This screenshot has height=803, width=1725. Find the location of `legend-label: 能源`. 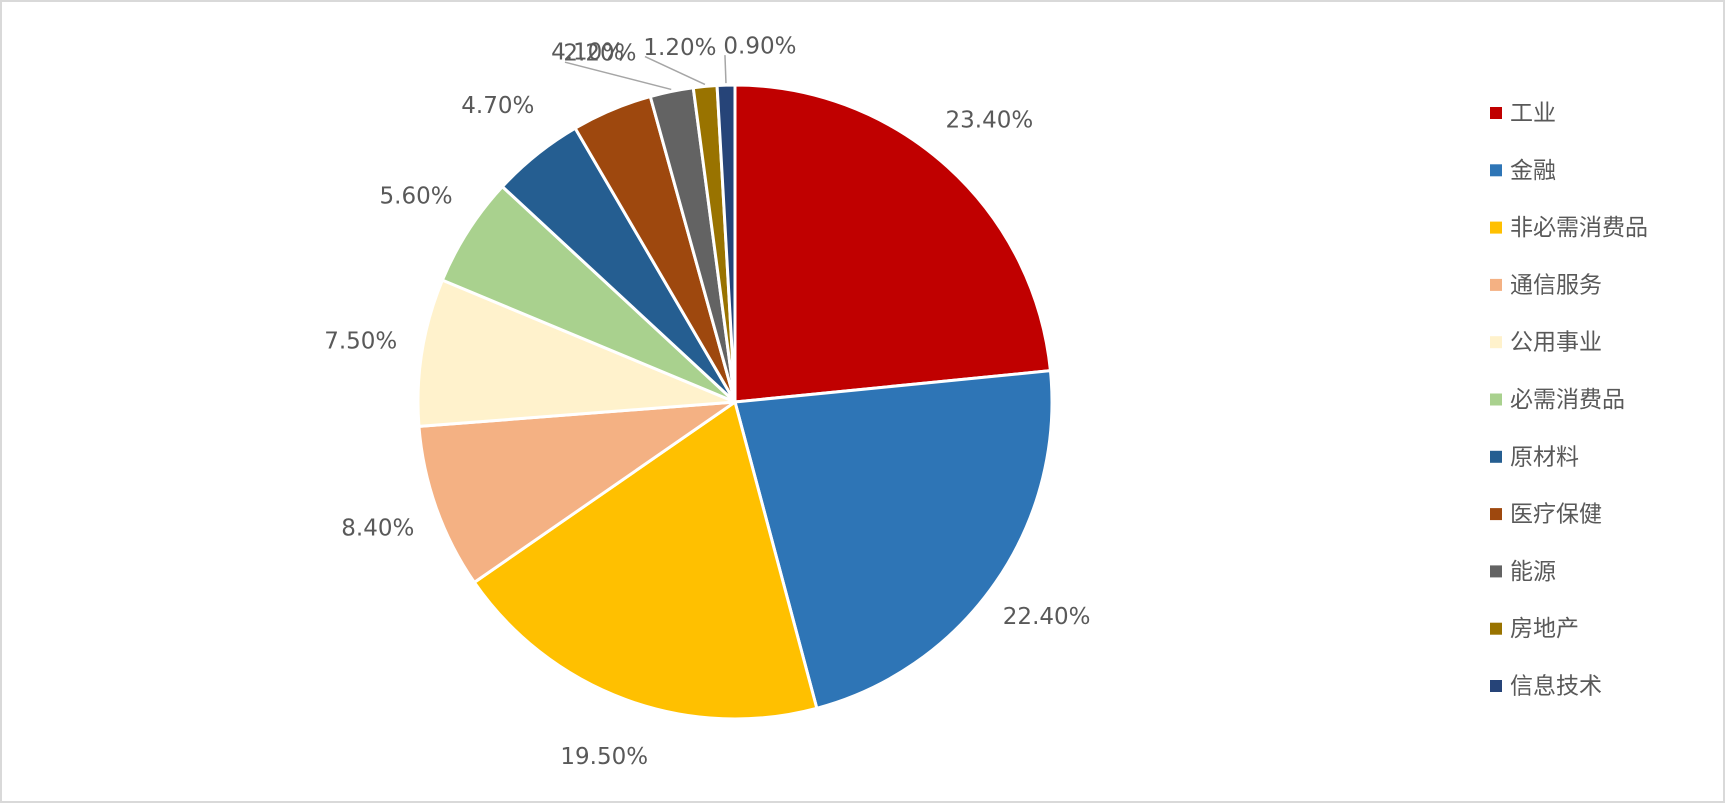

legend-label: 能源 is located at coordinates (1533, 572).